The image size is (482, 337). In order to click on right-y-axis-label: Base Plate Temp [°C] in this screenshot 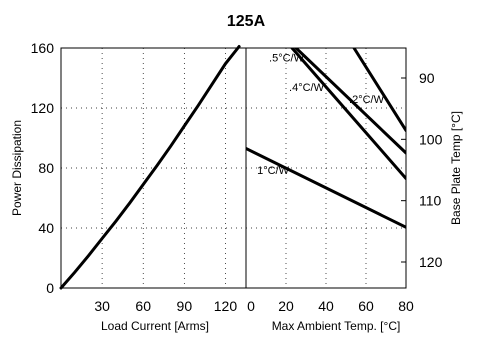, I will do `click(456, 168)`.